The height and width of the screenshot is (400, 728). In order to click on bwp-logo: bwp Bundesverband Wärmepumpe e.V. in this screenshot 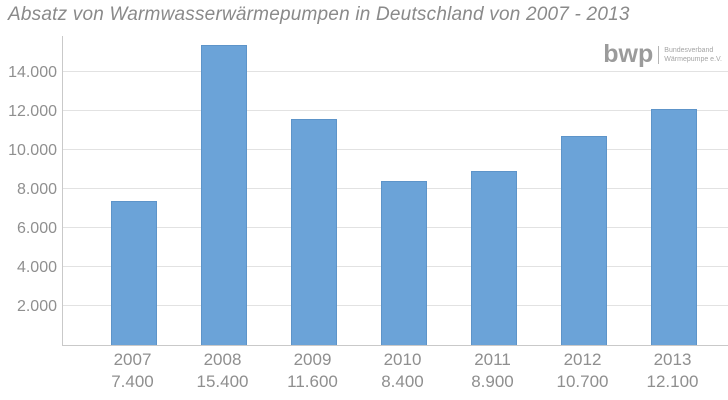, I will do `click(662, 54)`.